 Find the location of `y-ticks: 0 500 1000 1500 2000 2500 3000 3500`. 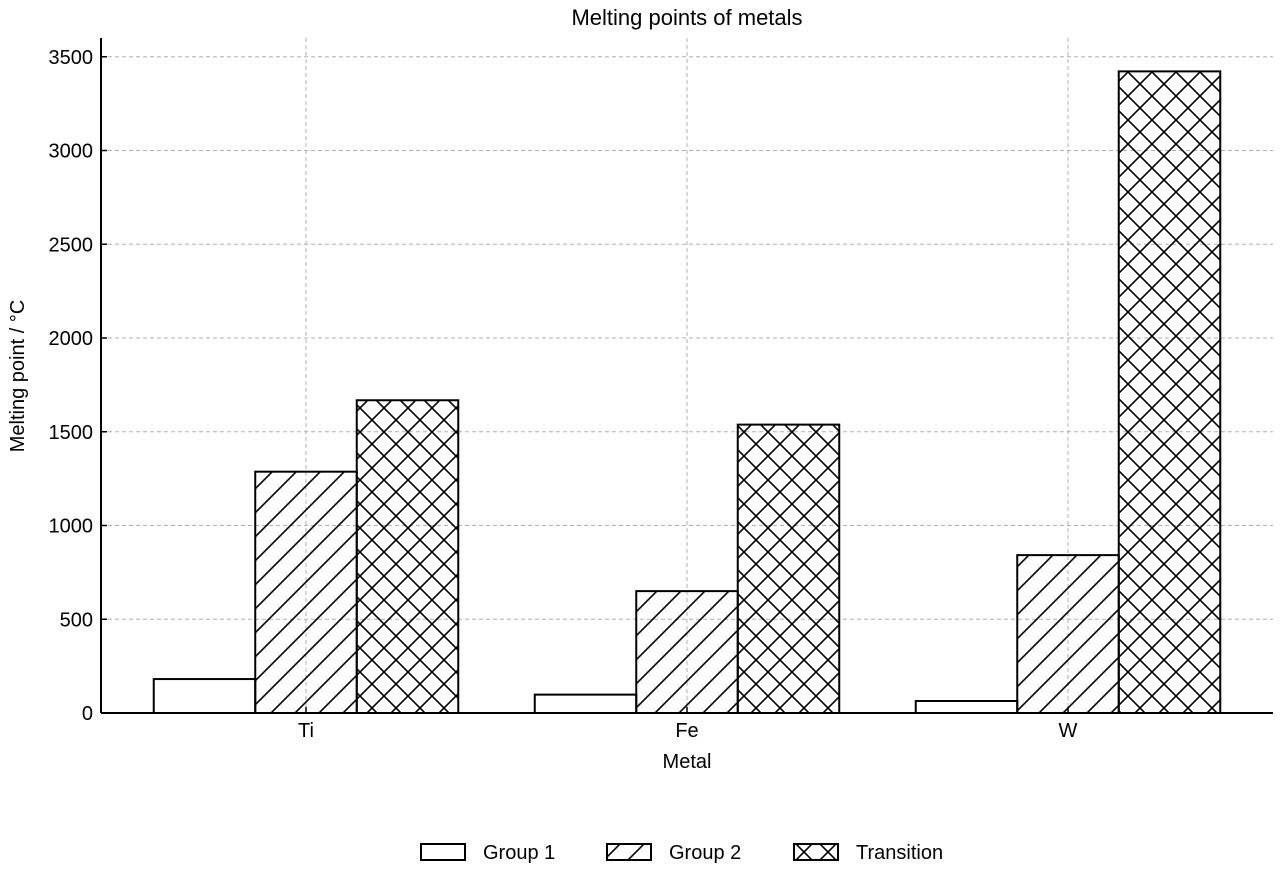

y-ticks: 0 500 1000 1500 2000 2500 3000 3500 is located at coordinates (78, 386).